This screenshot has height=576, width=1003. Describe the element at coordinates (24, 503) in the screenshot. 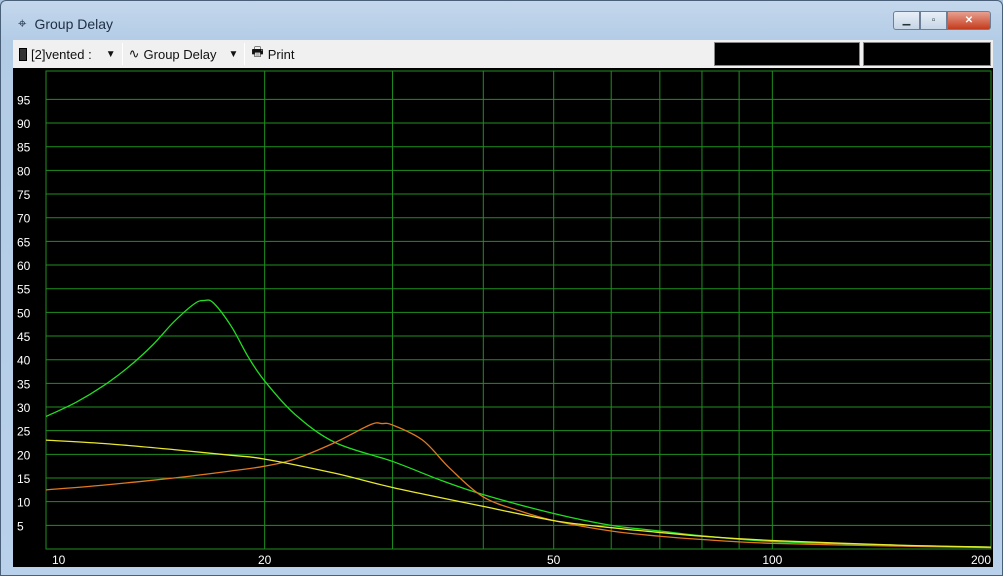

I see `y-tick-label: 10` at that location.